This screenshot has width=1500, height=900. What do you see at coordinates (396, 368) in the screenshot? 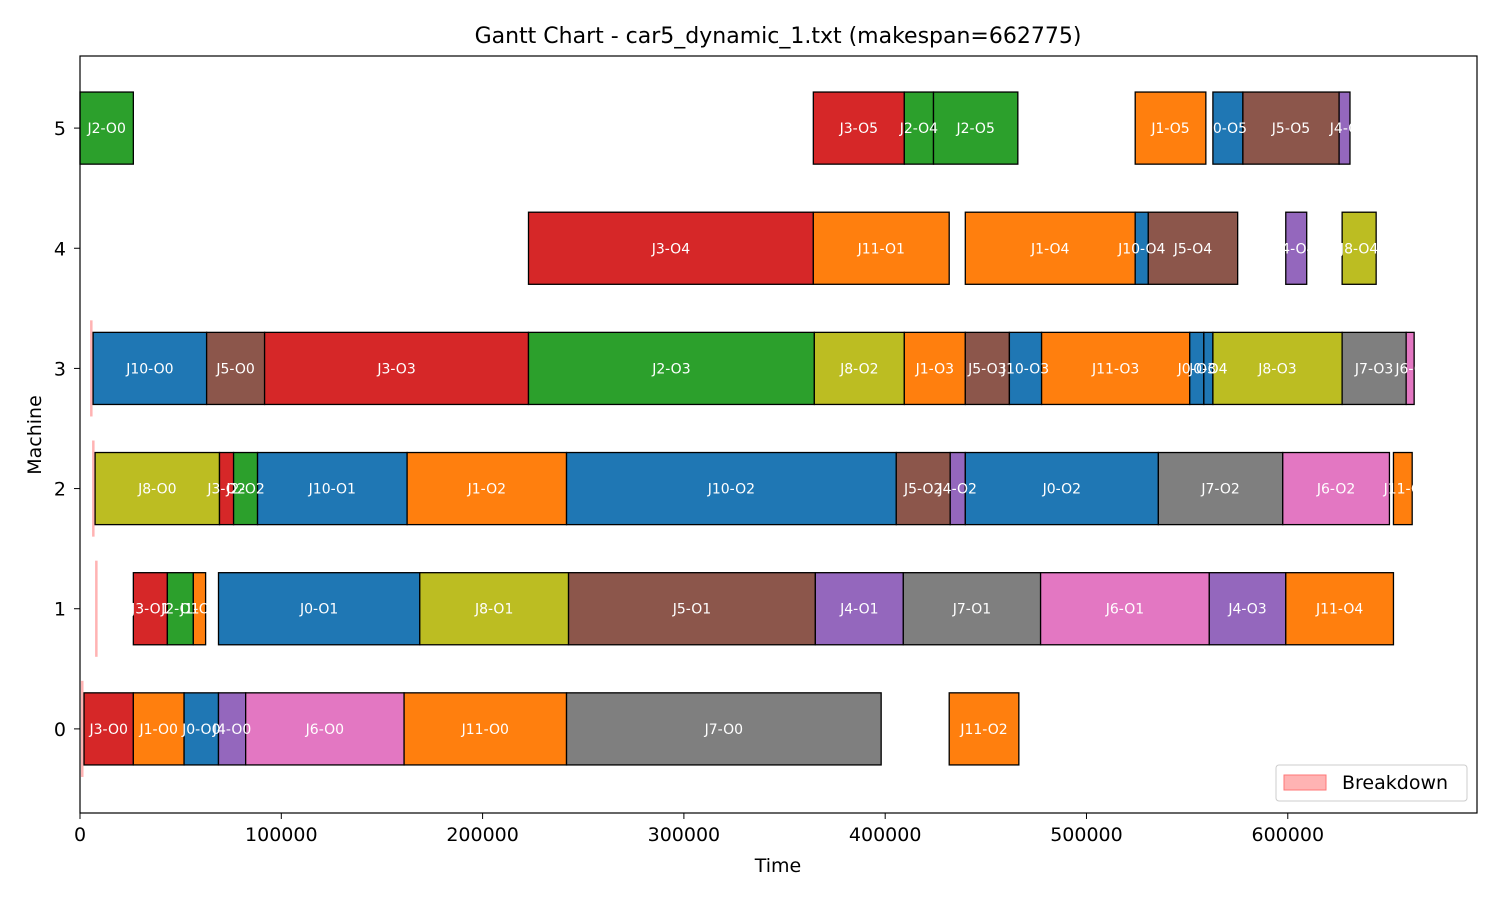
I see `op-bar-m3-J3-O3` at bounding box center [396, 368].